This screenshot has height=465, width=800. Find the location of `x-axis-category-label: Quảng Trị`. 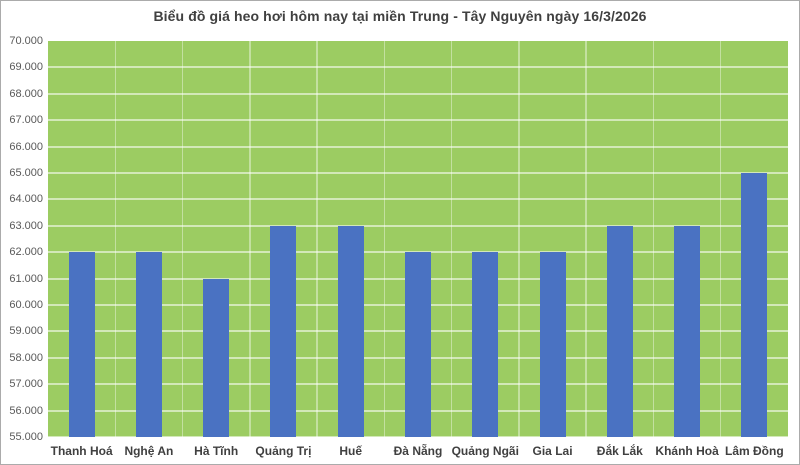

x-axis-category-label: Quảng Trị is located at coordinates (283, 451).